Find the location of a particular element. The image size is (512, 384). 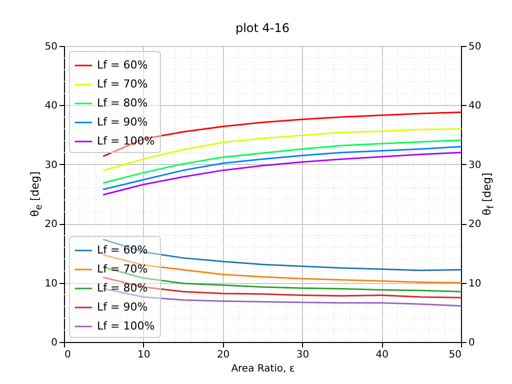

x-tick-label: 20 is located at coordinates (223, 355).